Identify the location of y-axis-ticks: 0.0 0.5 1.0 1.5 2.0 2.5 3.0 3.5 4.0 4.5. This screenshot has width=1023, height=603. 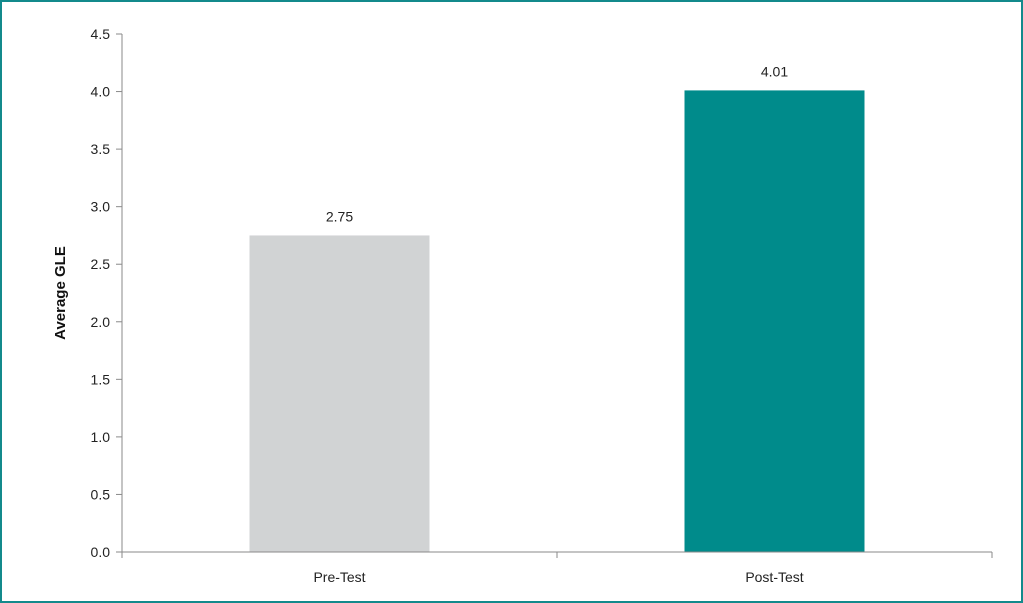
(106, 293).